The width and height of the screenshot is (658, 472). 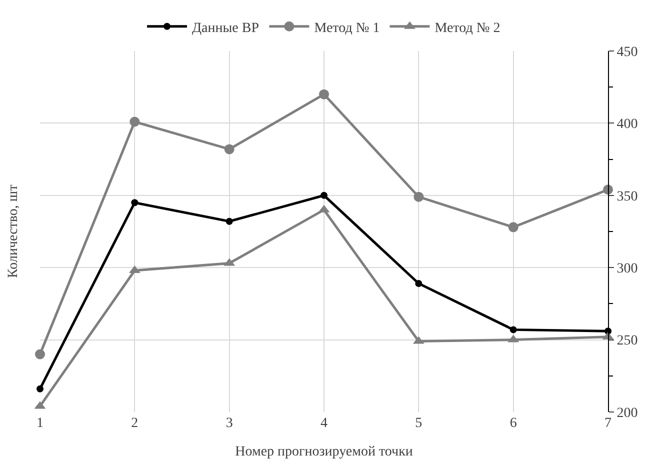 I want to click on legend-label: Метод № 1, so click(x=347, y=28).